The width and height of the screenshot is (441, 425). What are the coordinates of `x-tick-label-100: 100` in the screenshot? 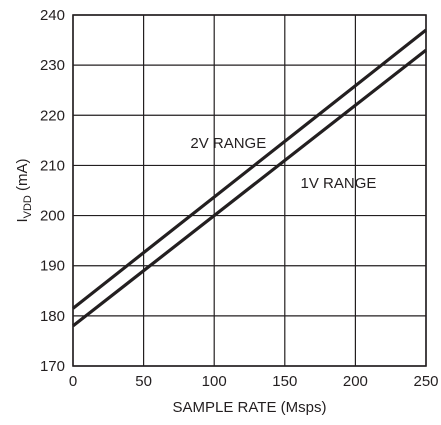 It's located at (214, 381).